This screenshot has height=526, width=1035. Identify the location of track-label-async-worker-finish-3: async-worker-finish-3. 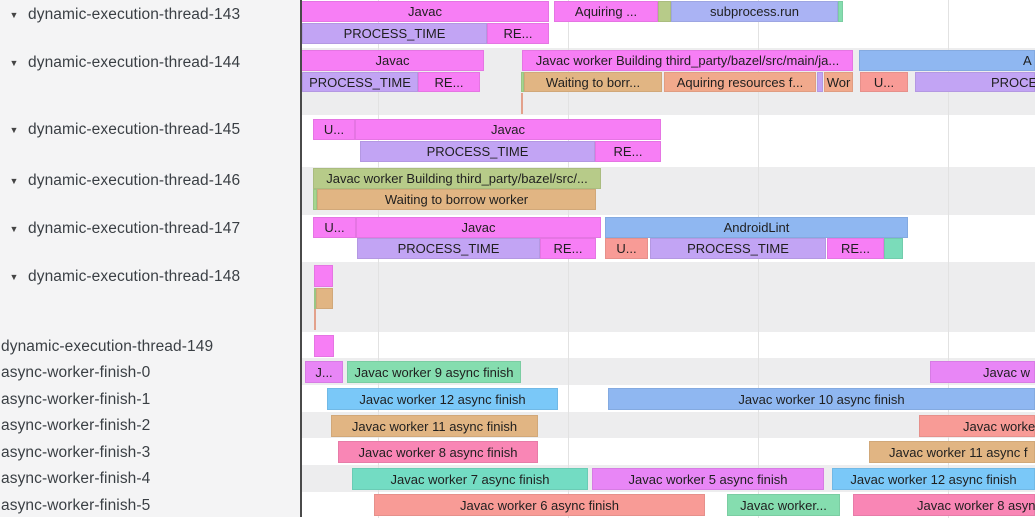
(150, 452).